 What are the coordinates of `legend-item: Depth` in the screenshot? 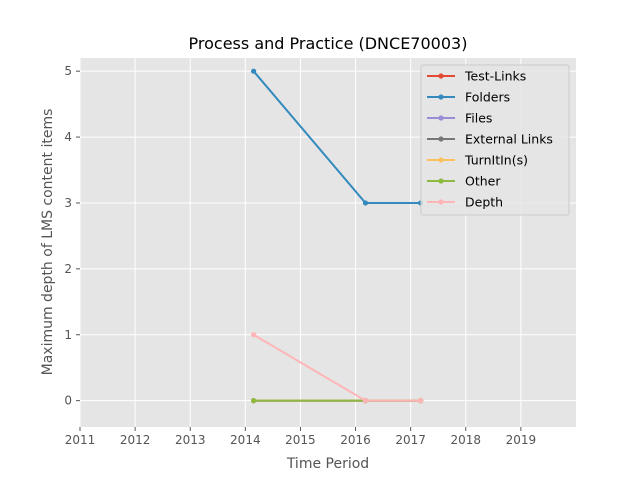 It's located at (465, 202).